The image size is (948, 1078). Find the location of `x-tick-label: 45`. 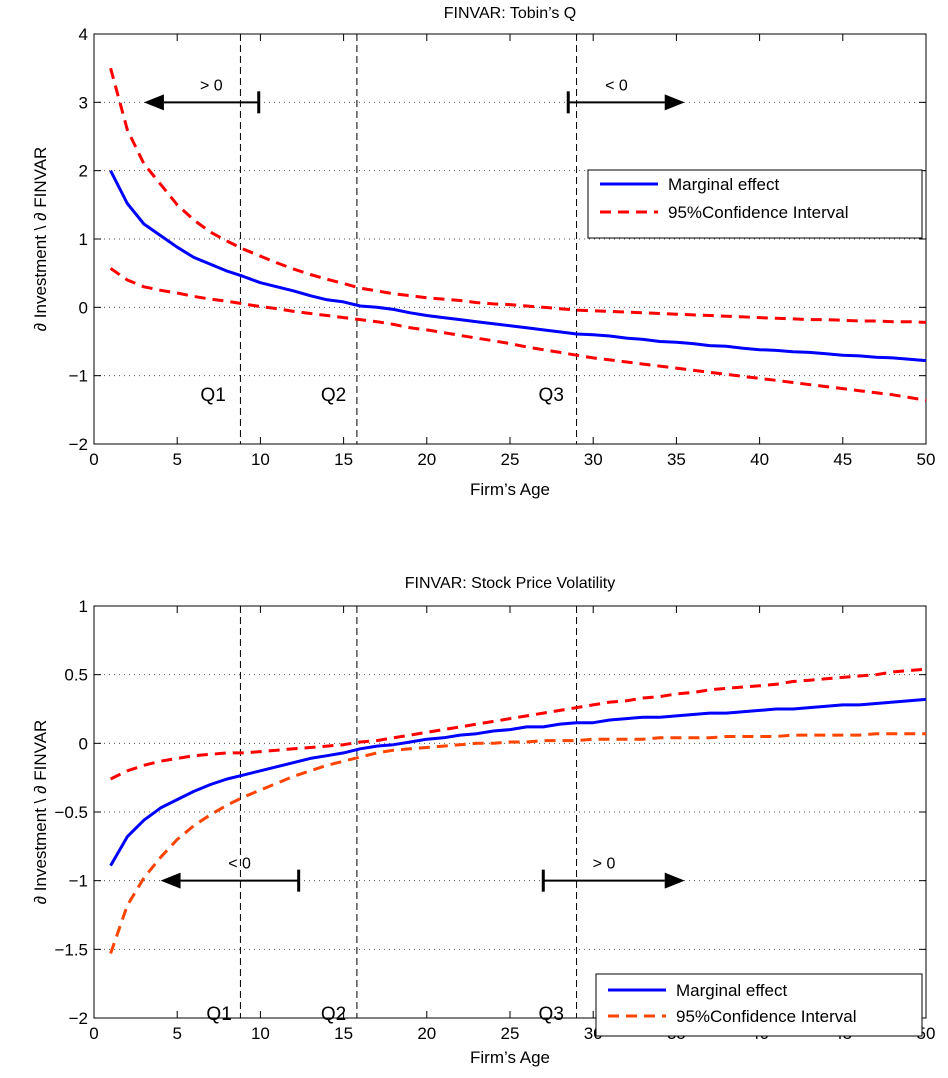

x-tick-label: 45 is located at coordinates (842, 459).